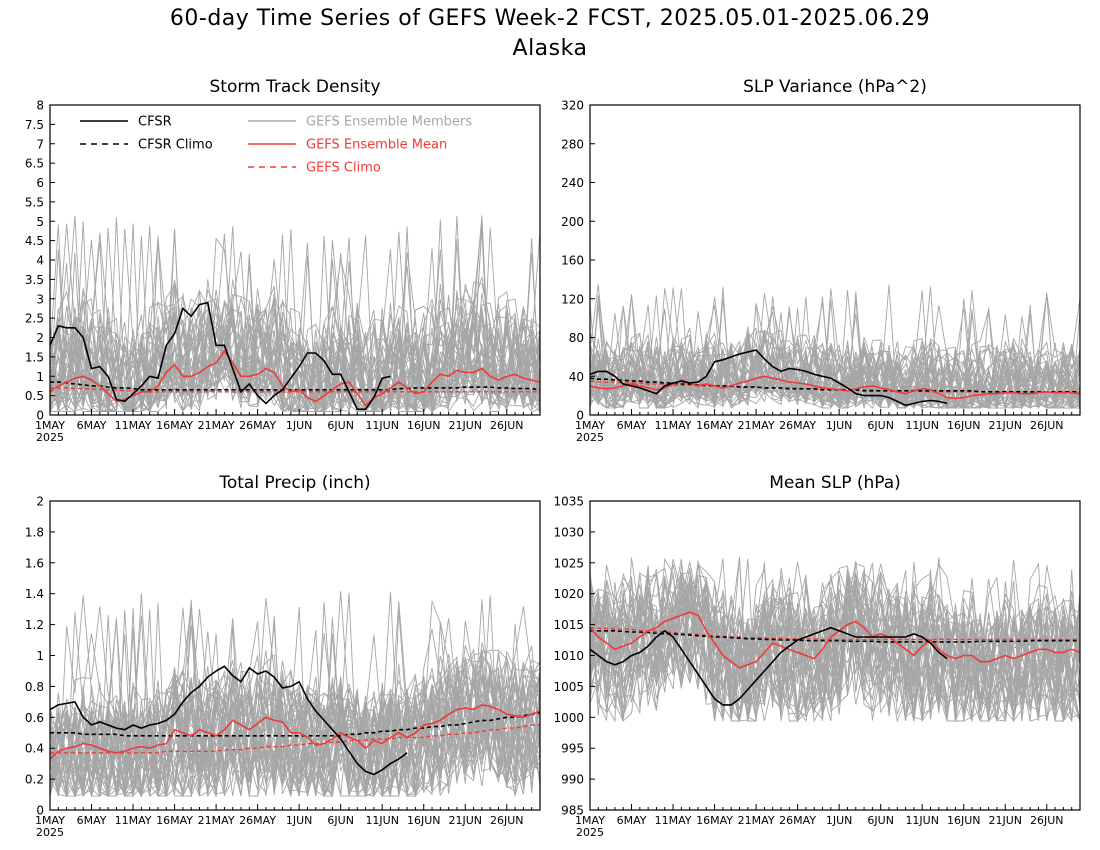  I want to click on y-tick-label: 1020, so click(568, 594).